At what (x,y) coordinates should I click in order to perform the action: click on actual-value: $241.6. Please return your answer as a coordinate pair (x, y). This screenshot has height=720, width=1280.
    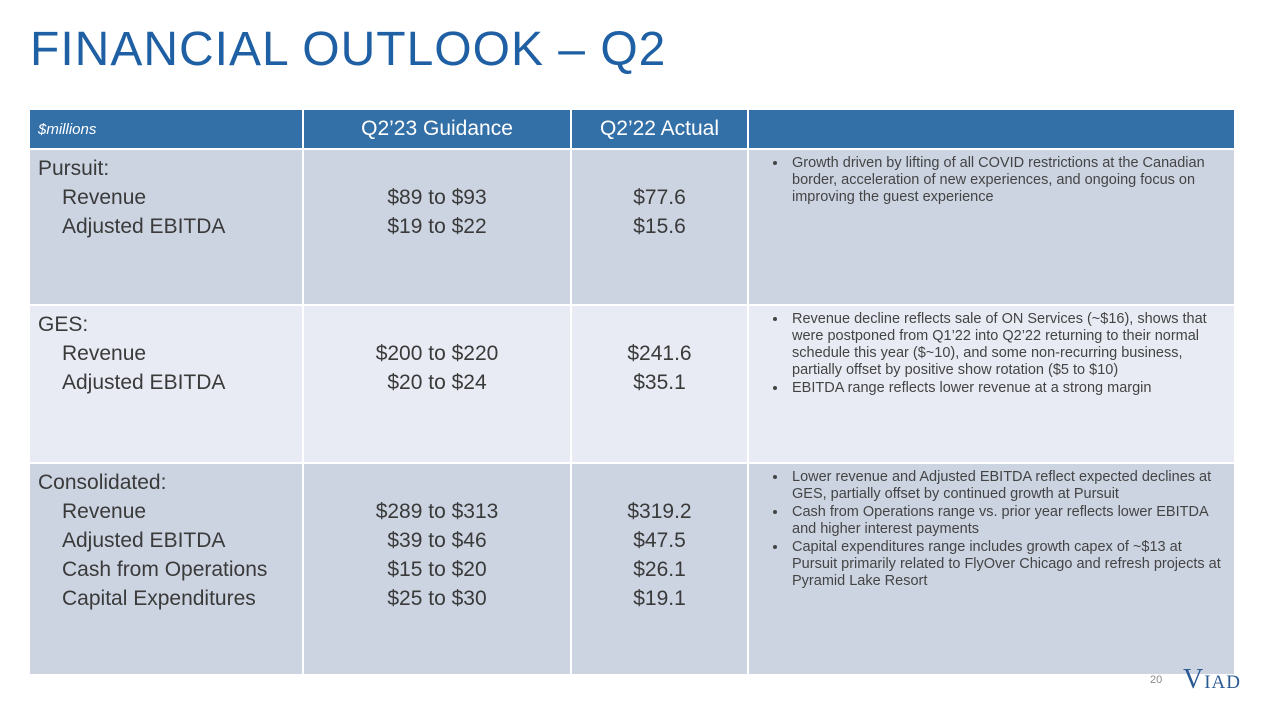
    Looking at the image, I should click on (659, 353).